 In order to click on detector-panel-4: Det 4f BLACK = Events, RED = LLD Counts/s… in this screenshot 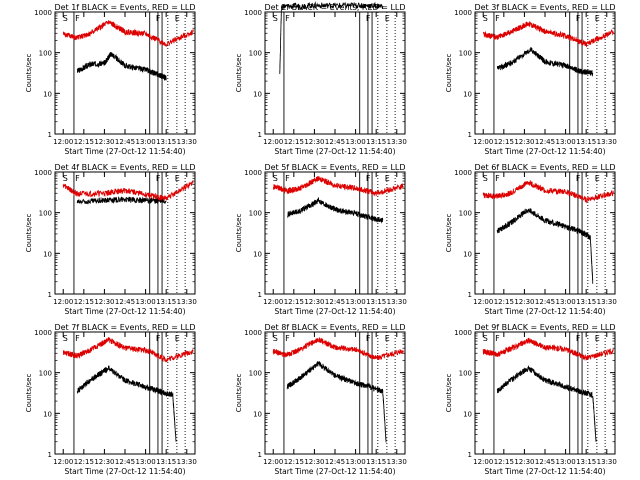, I will do `click(111, 239)`.